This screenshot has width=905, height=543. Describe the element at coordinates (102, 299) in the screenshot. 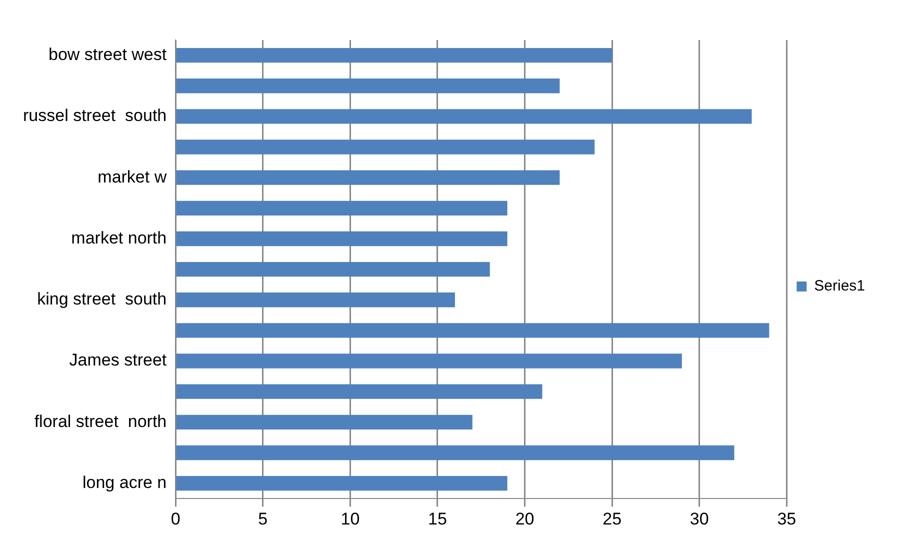

I see `y-tick-label: king street south` at that location.